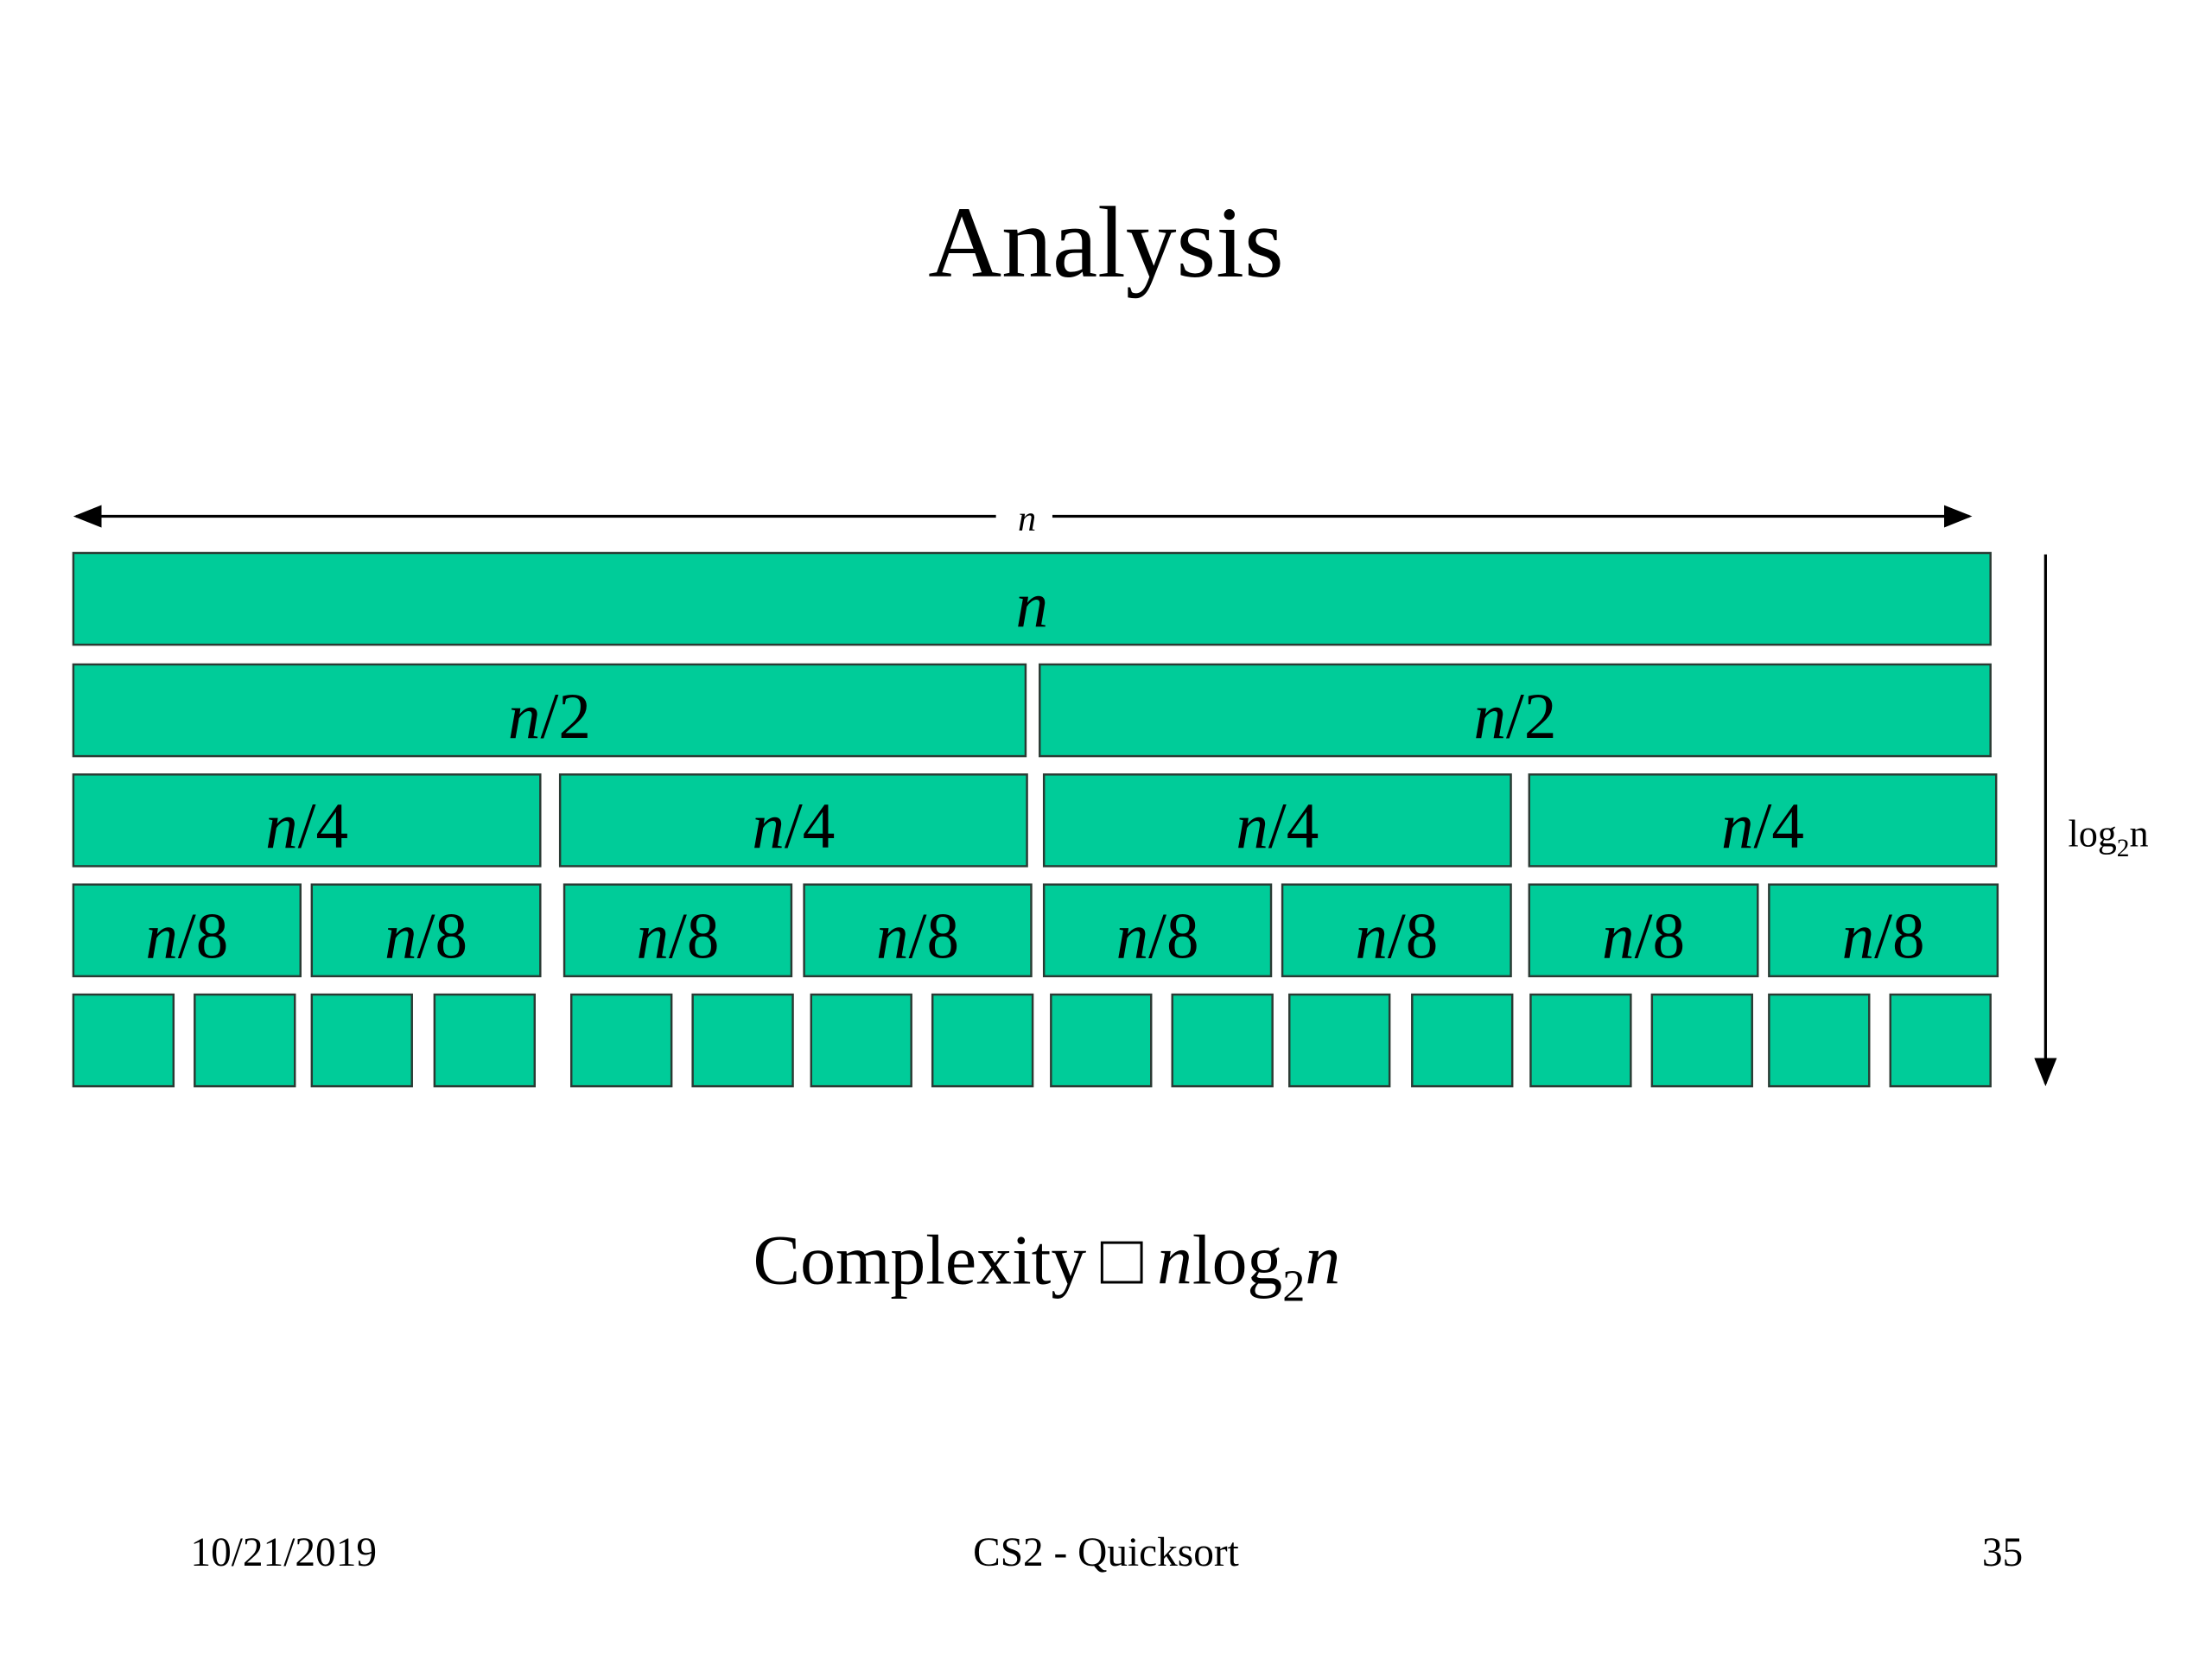  What do you see at coordinates (1237, 1260) in the screenshot?
I see `complexity-log: log` at bounding box center [1237, 1260].